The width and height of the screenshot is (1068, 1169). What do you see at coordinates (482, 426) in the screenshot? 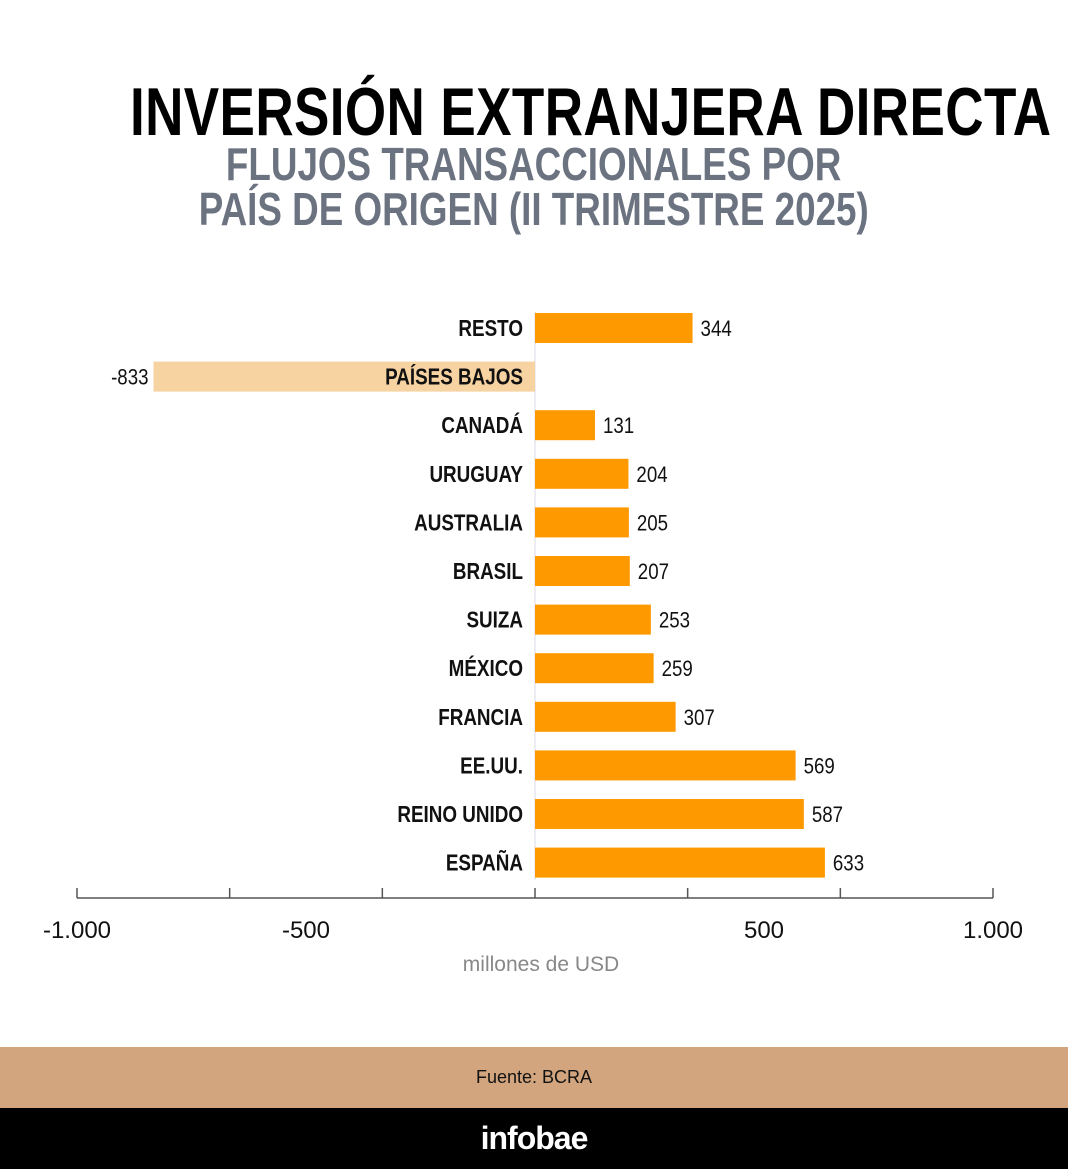
I see `category-label: CANADÁ` at bounding box center [482, 426].